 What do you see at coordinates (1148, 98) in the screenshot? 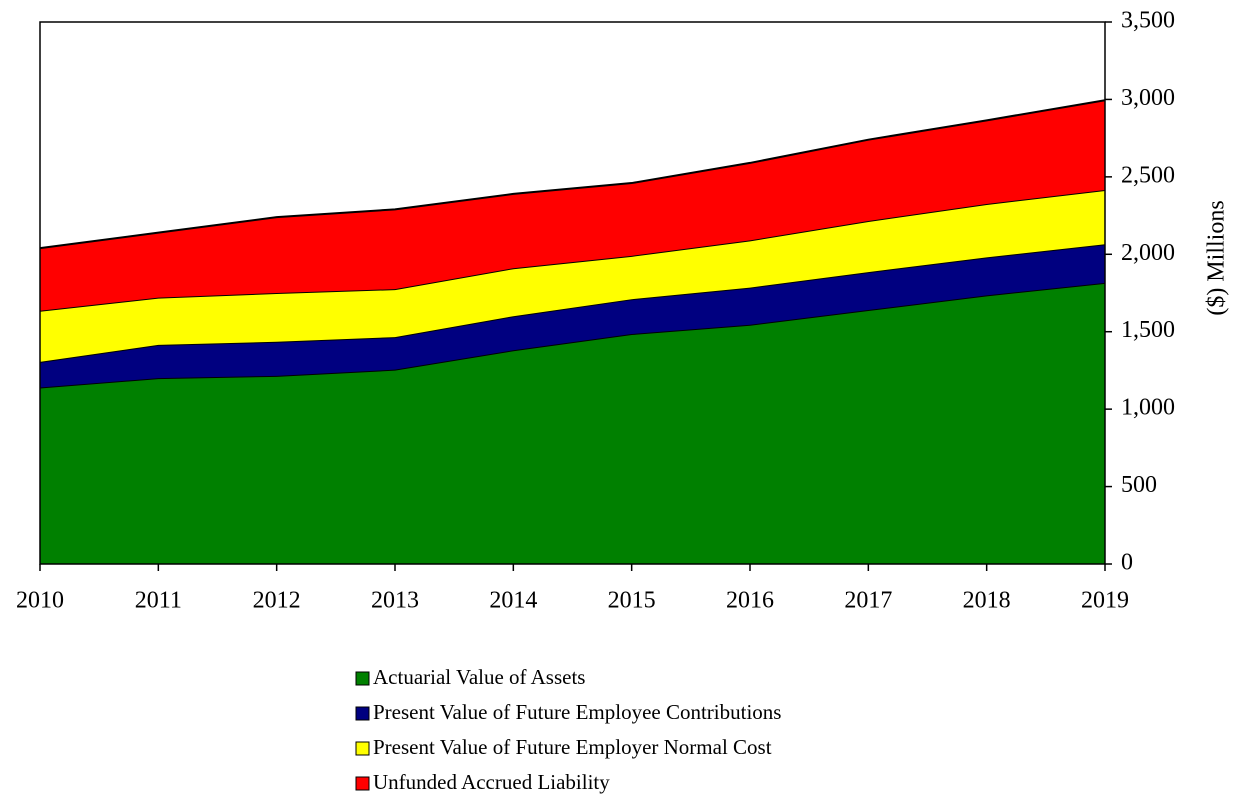
I see `y-tick-label: 3,000` at bounding box center [1148, 98].